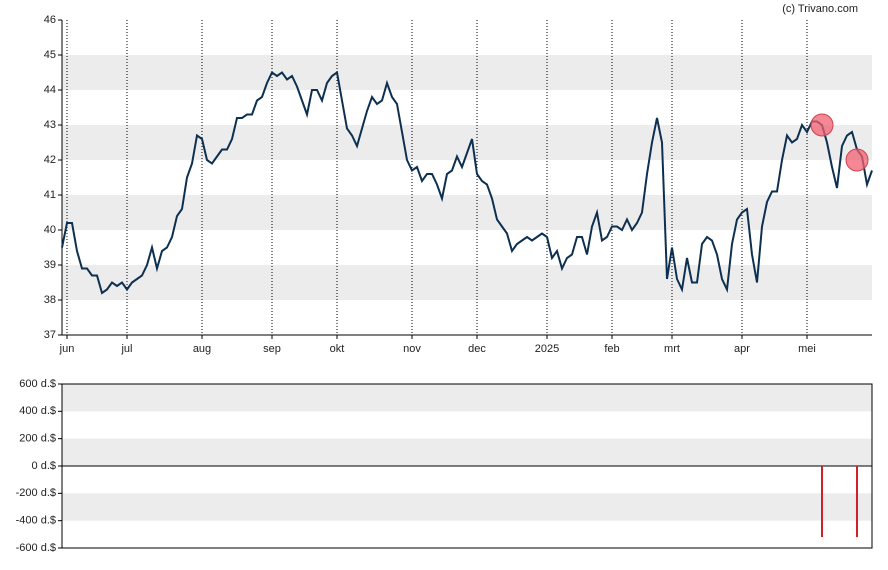  I want to click on x-tick-label: jun, so click(67, 349).